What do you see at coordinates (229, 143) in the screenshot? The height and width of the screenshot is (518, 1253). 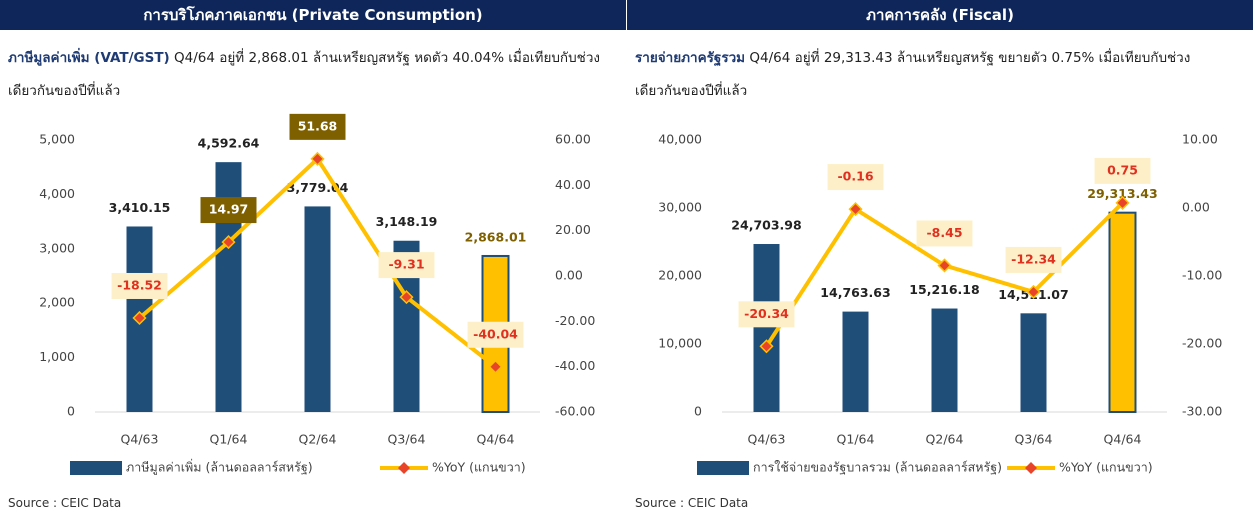 I see `bar-label: 4,592.64` at bounding box center [229, 143].